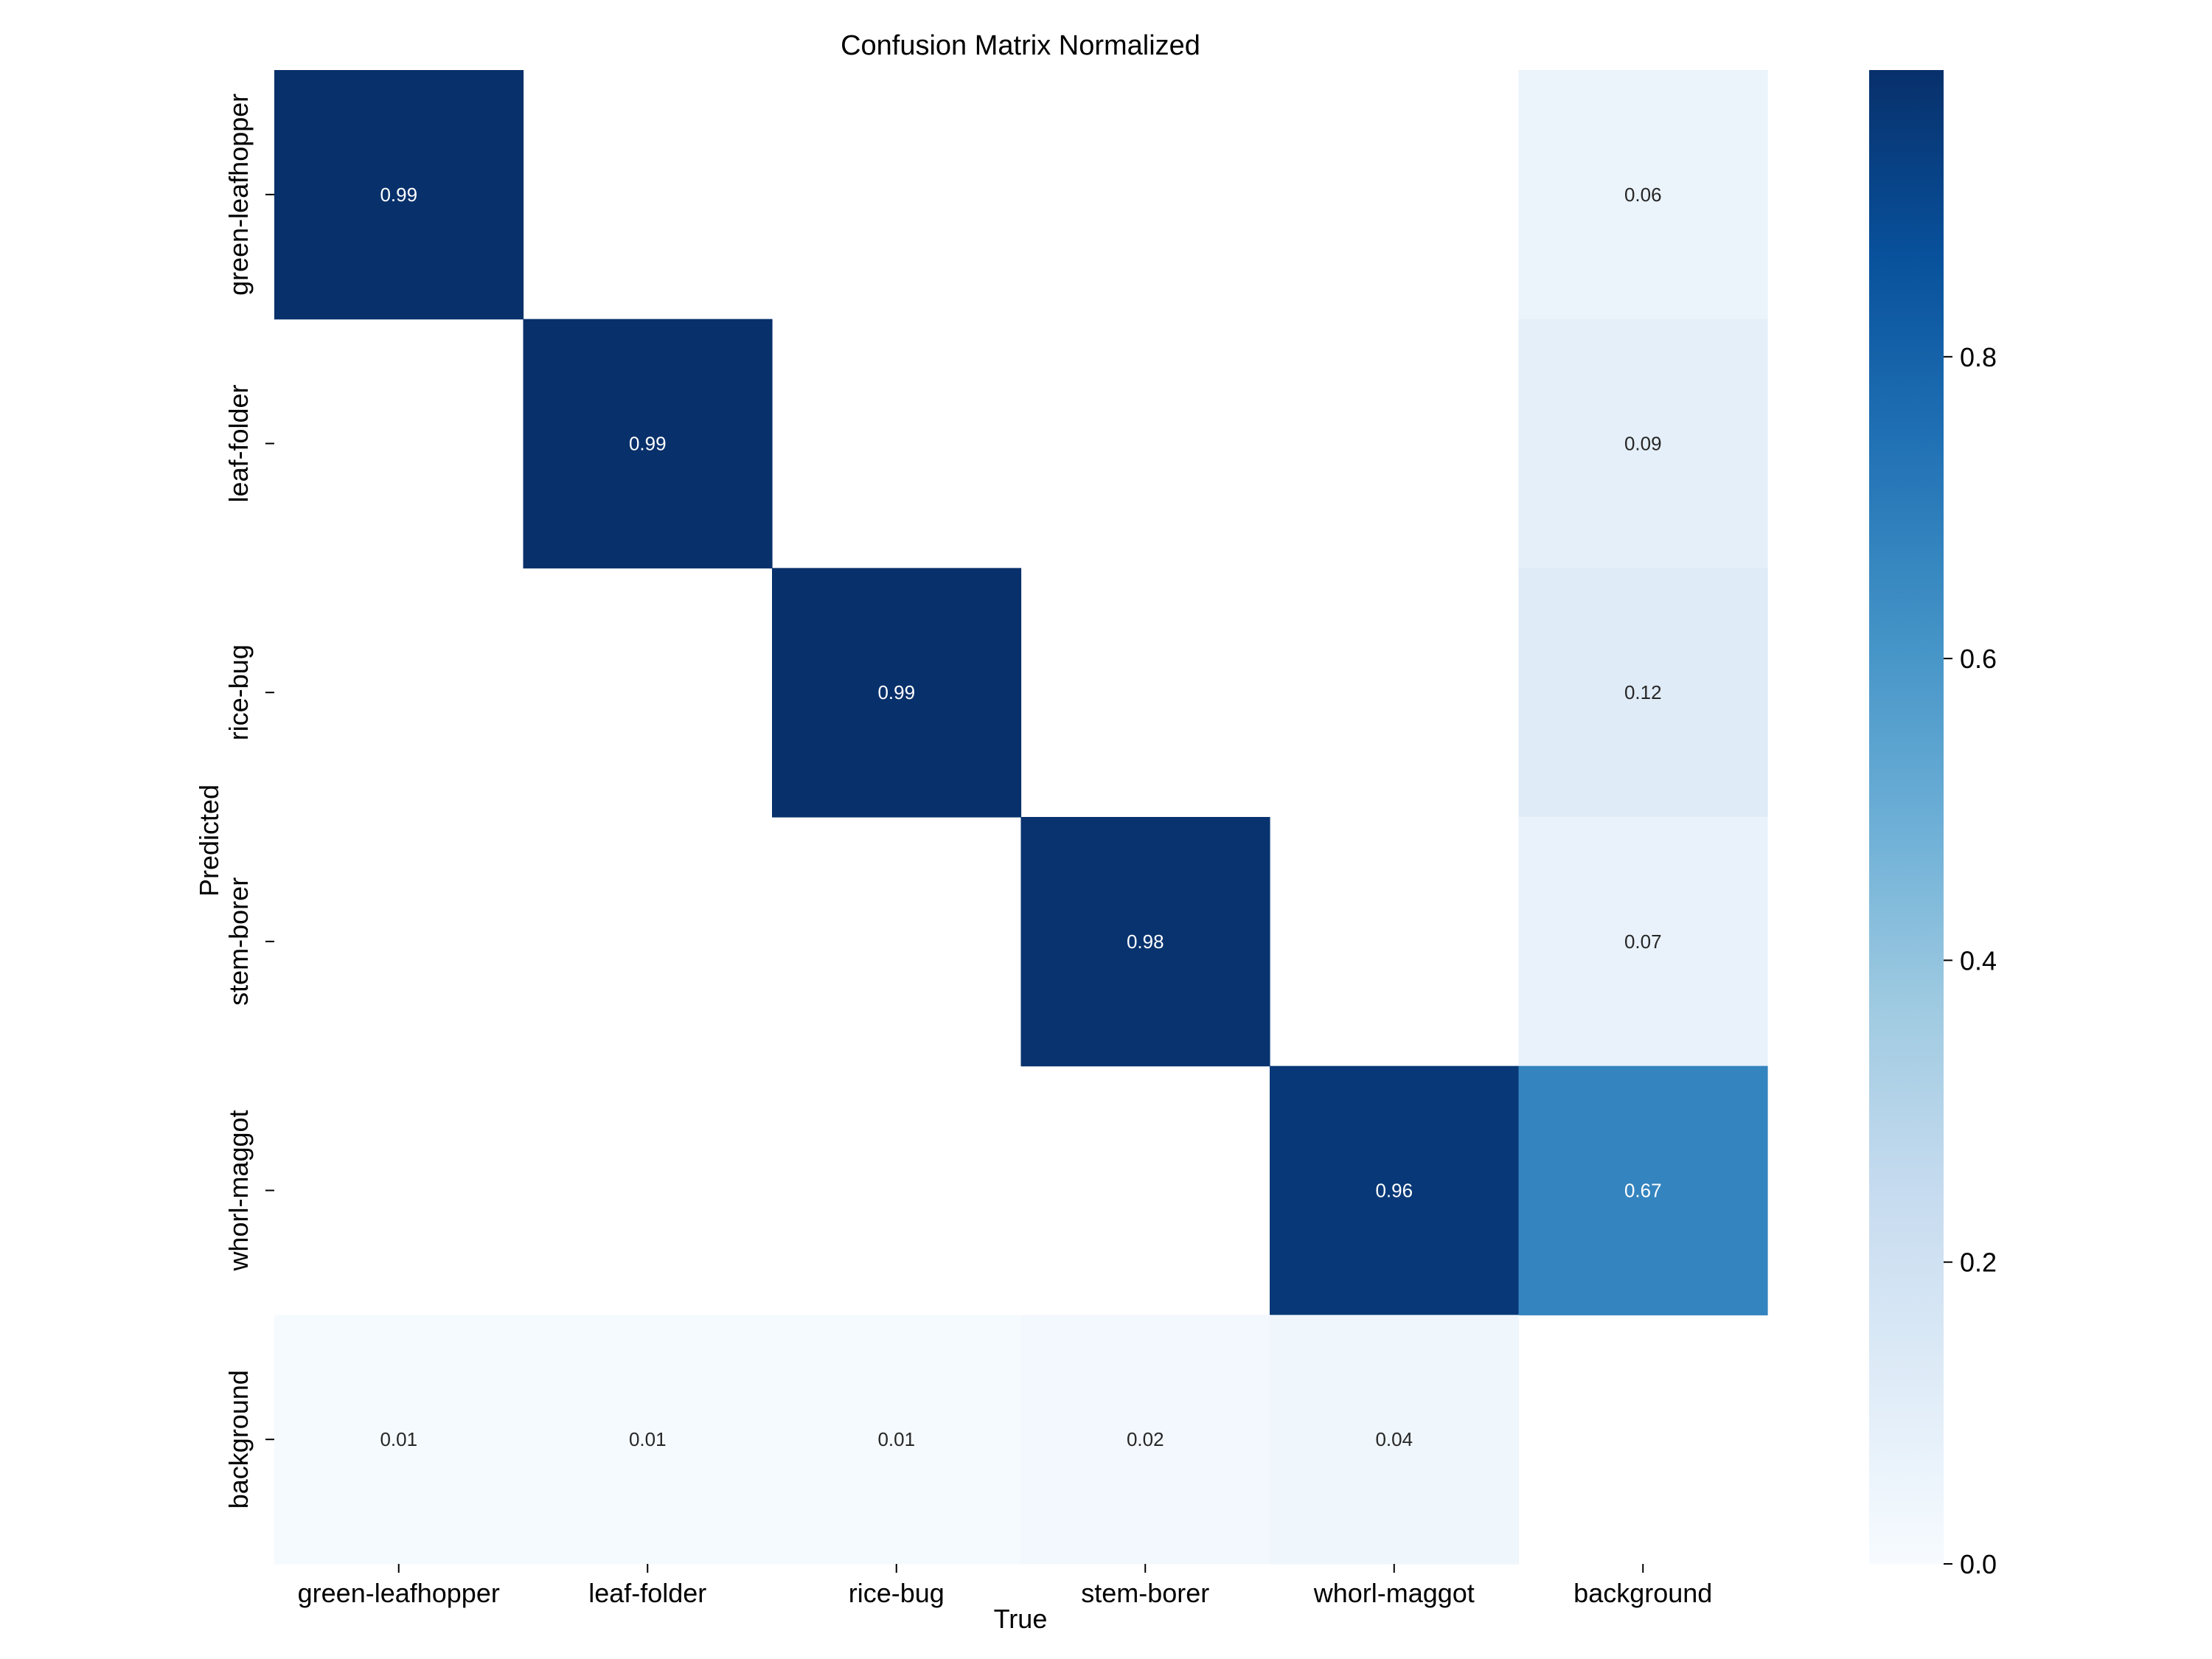 The image size is (2212, 1659). I want to click on cell-value-label: 0.98, so click(1145, 942).